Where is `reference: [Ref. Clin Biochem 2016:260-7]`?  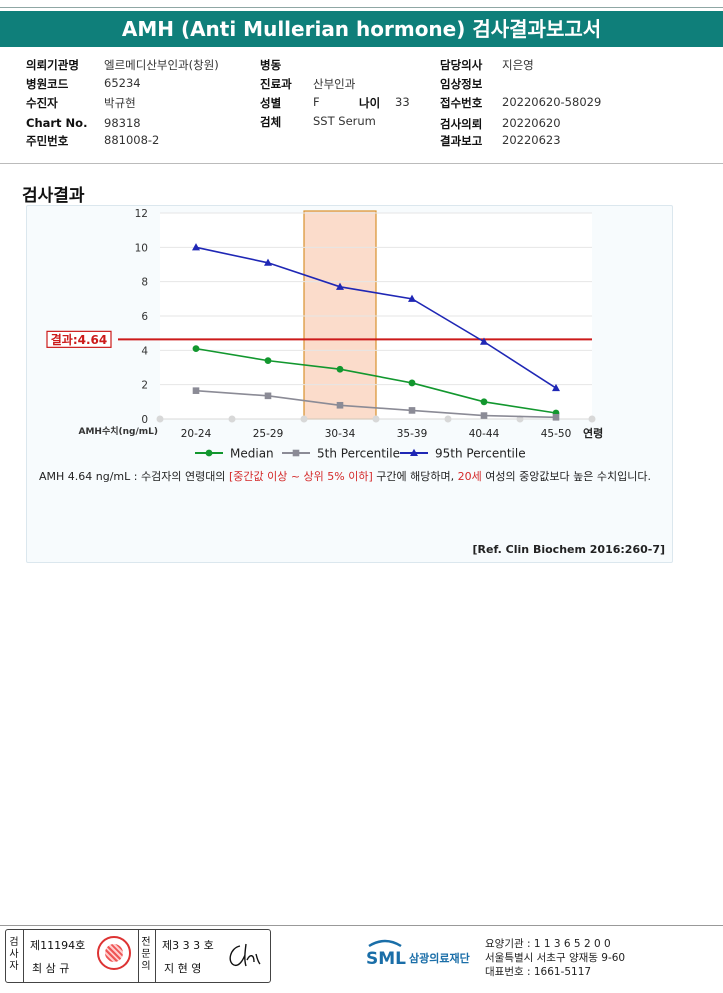
reference: [Ref. Clin Biochem 2016:260-7] is located at coordinates (568, 549).